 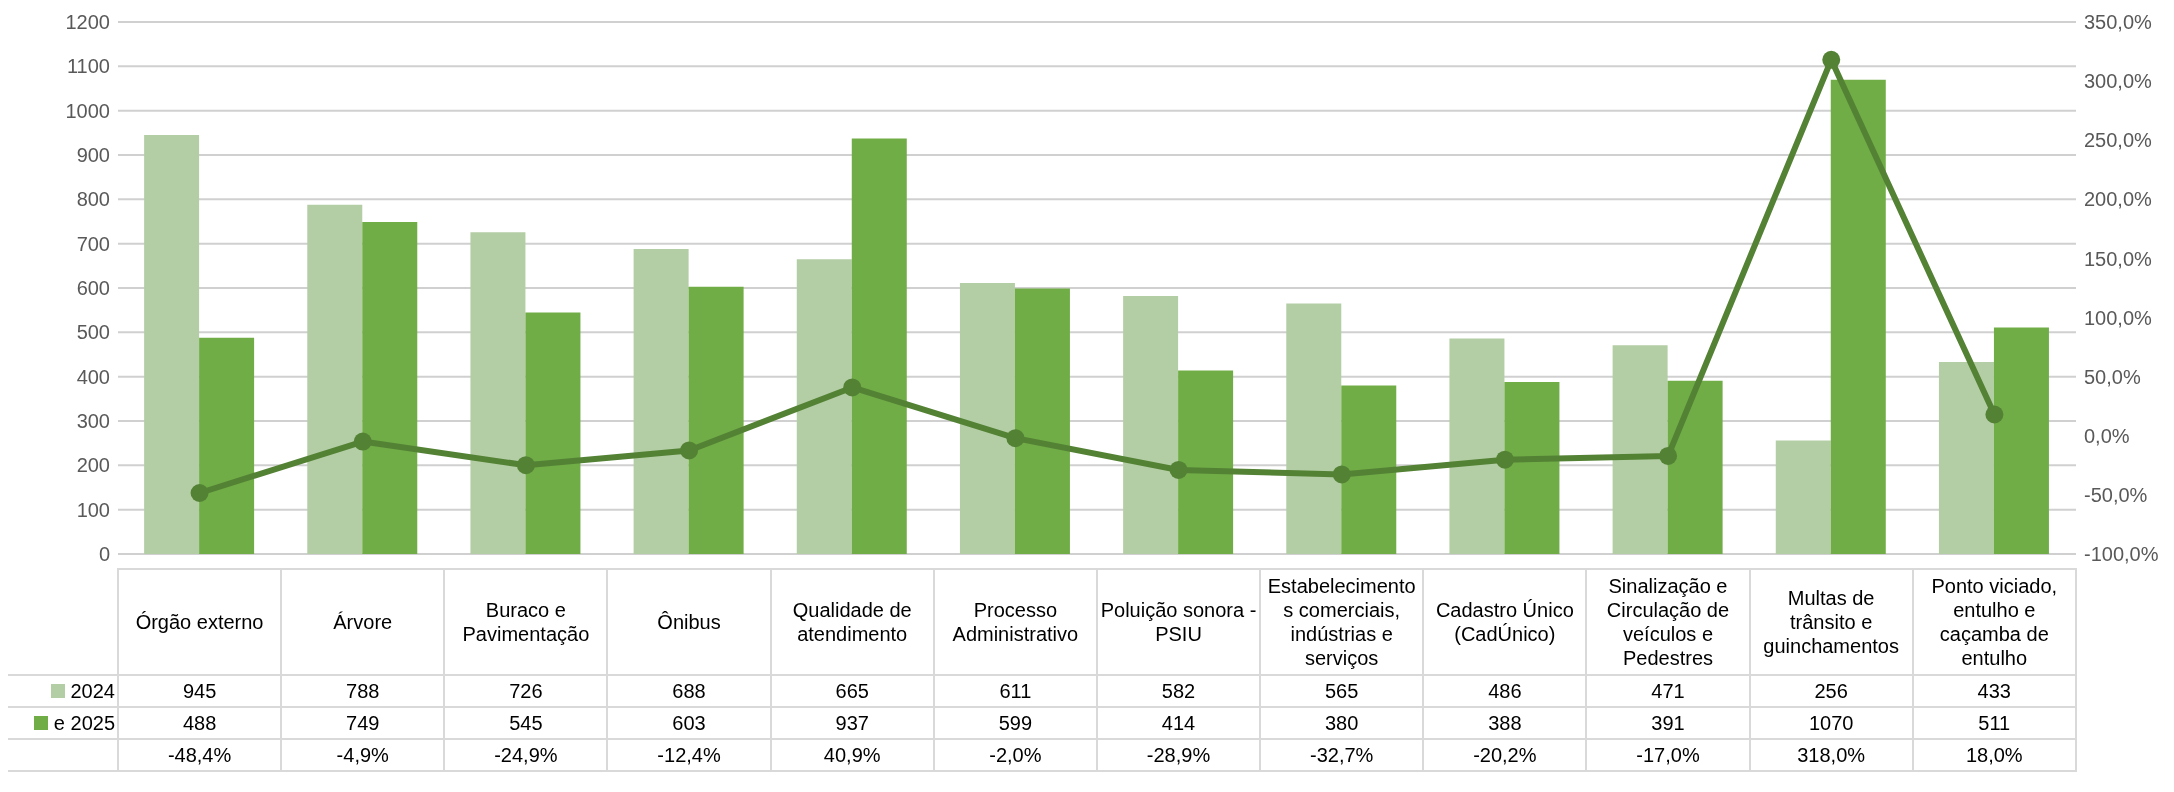 What do you see at coordinates (1505, 755) in the screenshot?
I see `data-label: -20,2%` at bounding box center [1505, 755].